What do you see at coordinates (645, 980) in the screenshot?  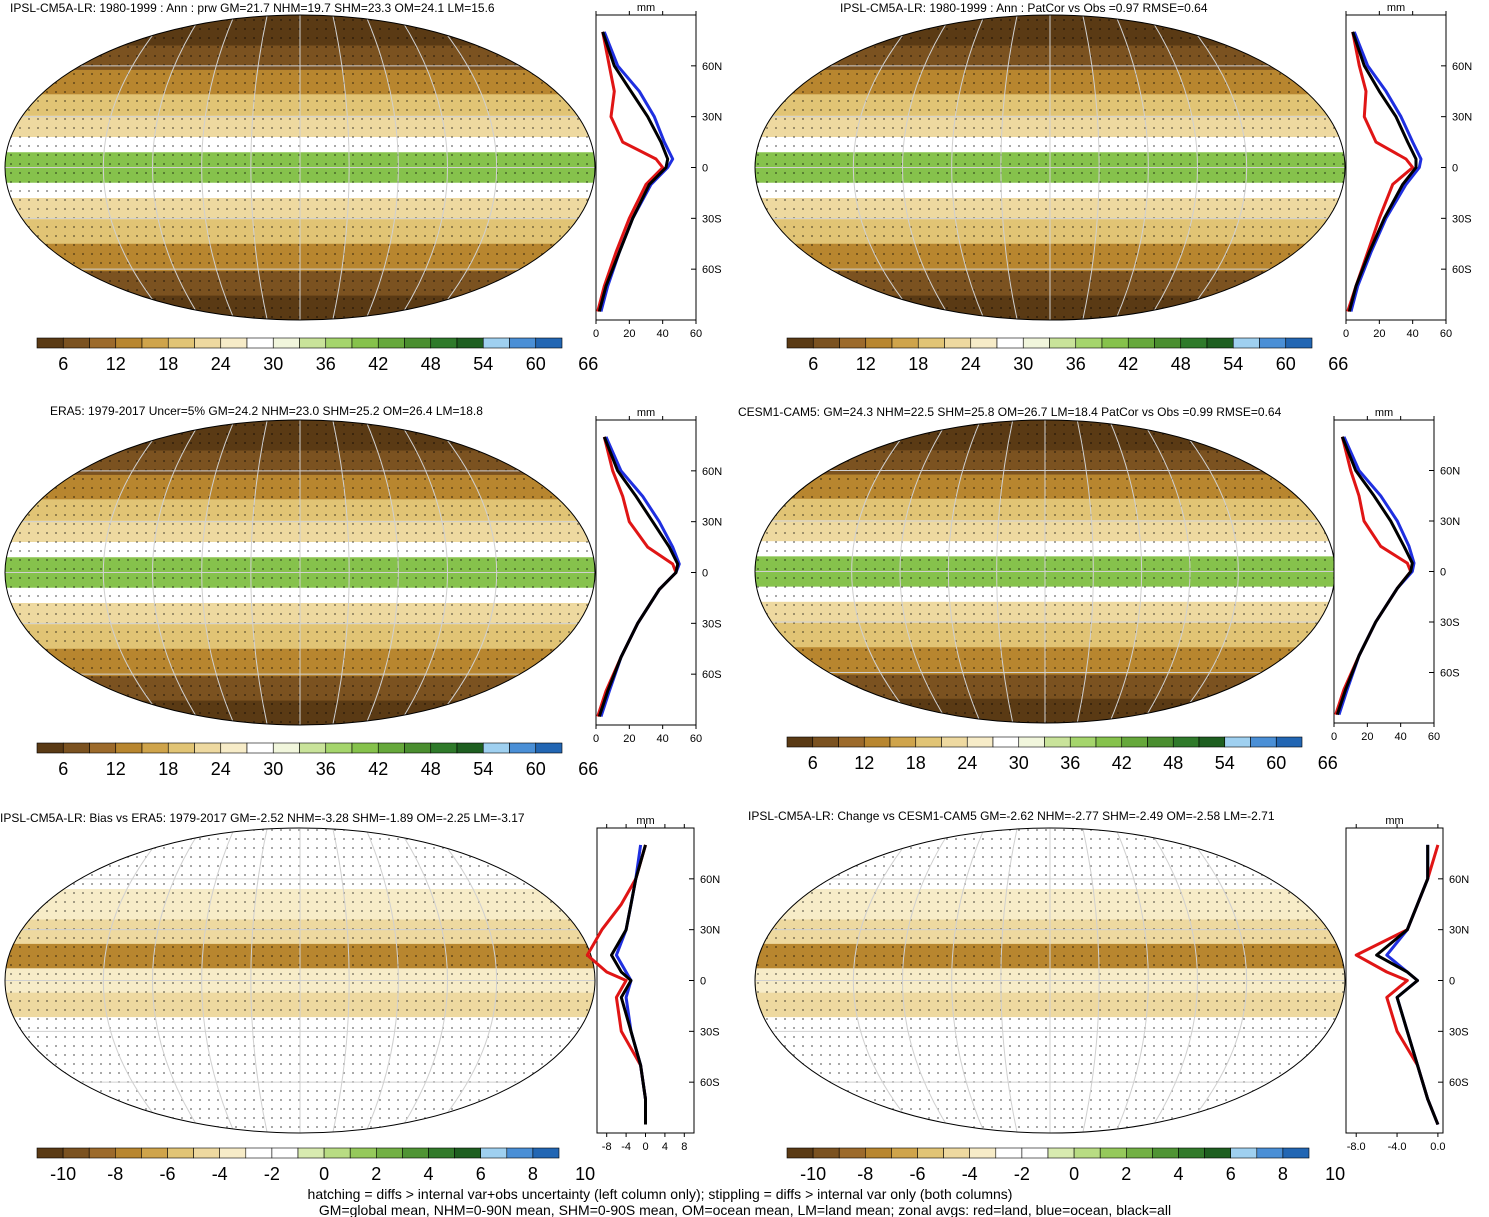 I see `profile-frame` at bounding box center [645, 980].